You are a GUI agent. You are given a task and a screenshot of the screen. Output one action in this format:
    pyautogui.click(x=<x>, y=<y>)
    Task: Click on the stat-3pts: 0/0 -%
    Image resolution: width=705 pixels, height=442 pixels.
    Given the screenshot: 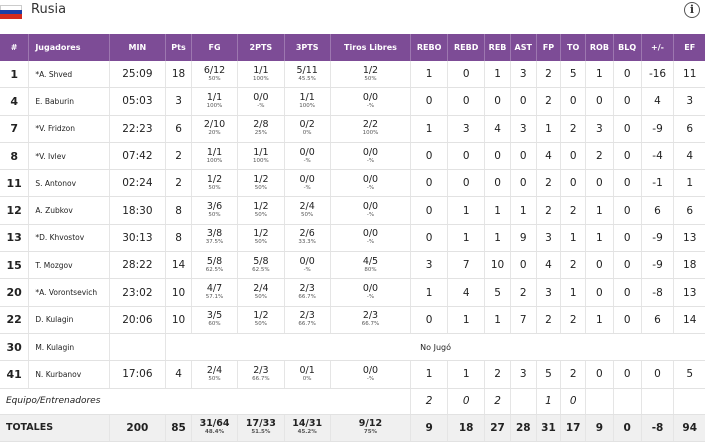 What is the action you would take?
    pyautogui.click(x=307, y=156)
    